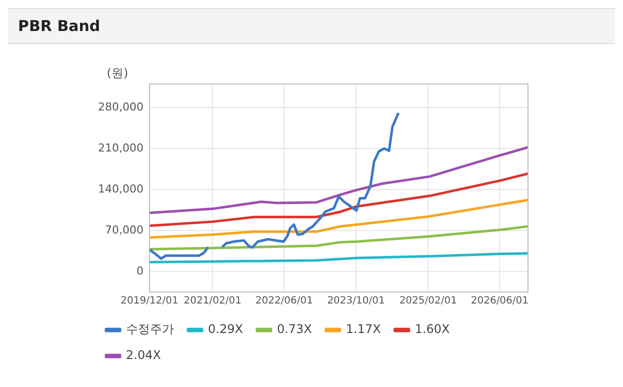 The height and width of the screenshot is (387, 623). What do you see at coordinates (121, 147) in the screenshot?
I see `y-tick-label: 210,000` at bounding box center [121, 147].